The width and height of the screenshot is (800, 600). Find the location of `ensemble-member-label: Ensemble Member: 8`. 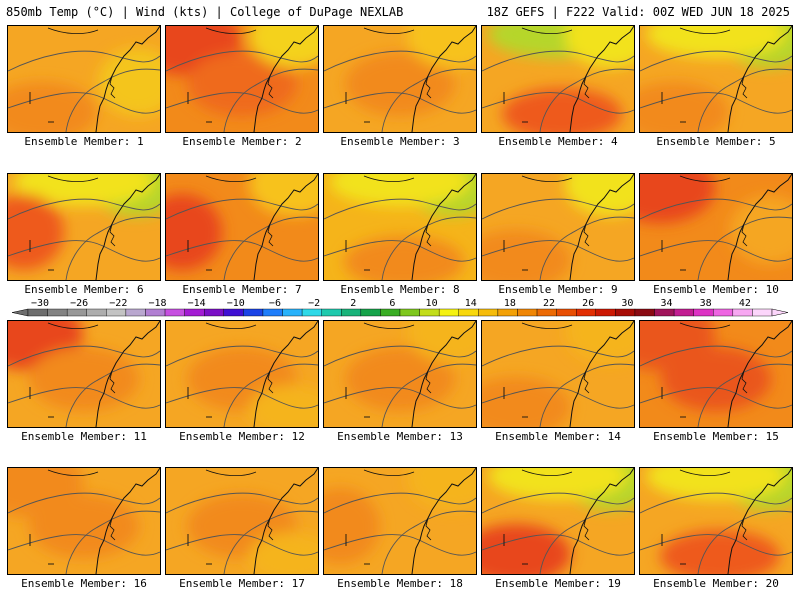

ensemble-member-label: Ensemble Member: 8 is located at coordinates (400, 289).